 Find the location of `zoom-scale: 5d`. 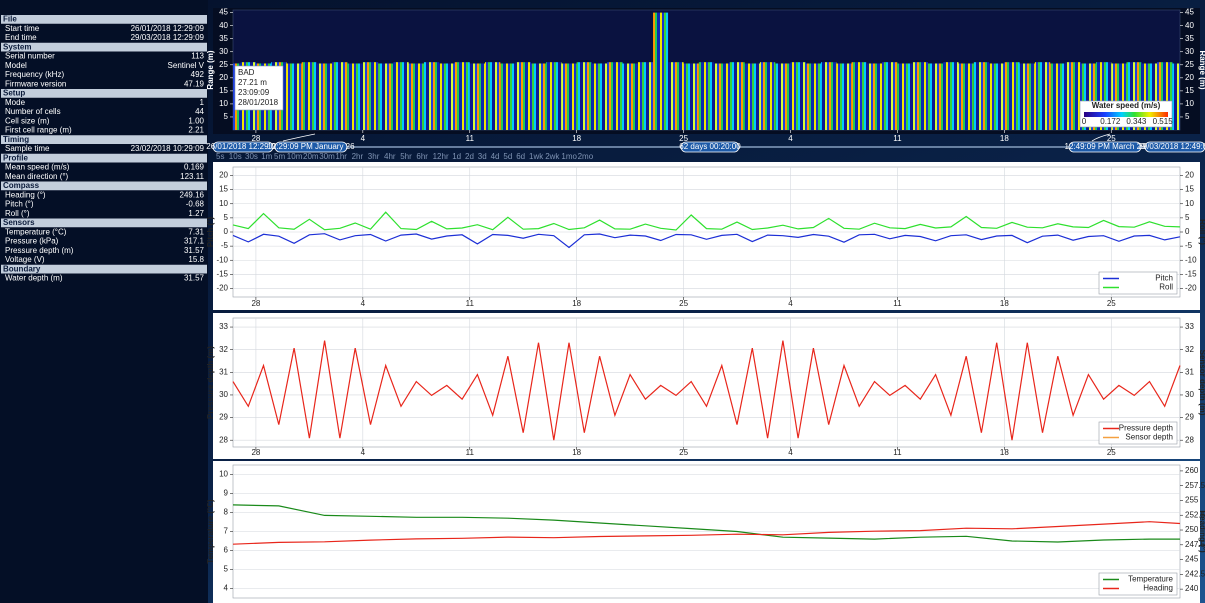

zoom-scale: 5d is located at coordinates (507, 156).